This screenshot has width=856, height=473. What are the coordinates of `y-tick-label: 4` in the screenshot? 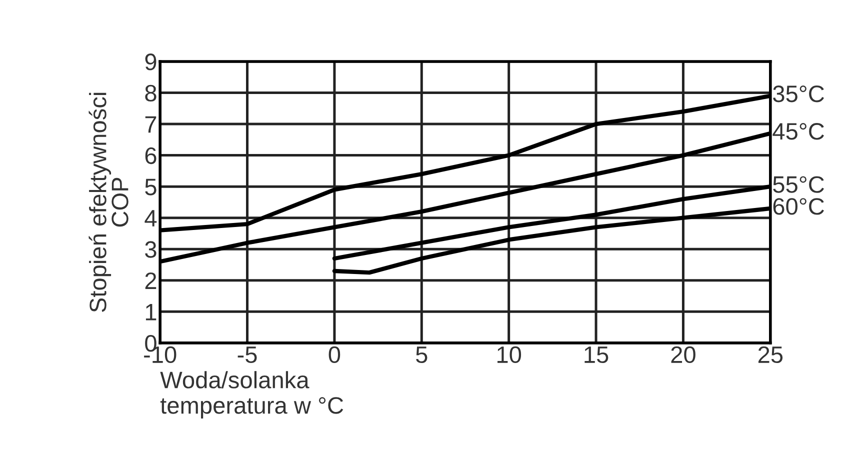 It's located at (150, 218).